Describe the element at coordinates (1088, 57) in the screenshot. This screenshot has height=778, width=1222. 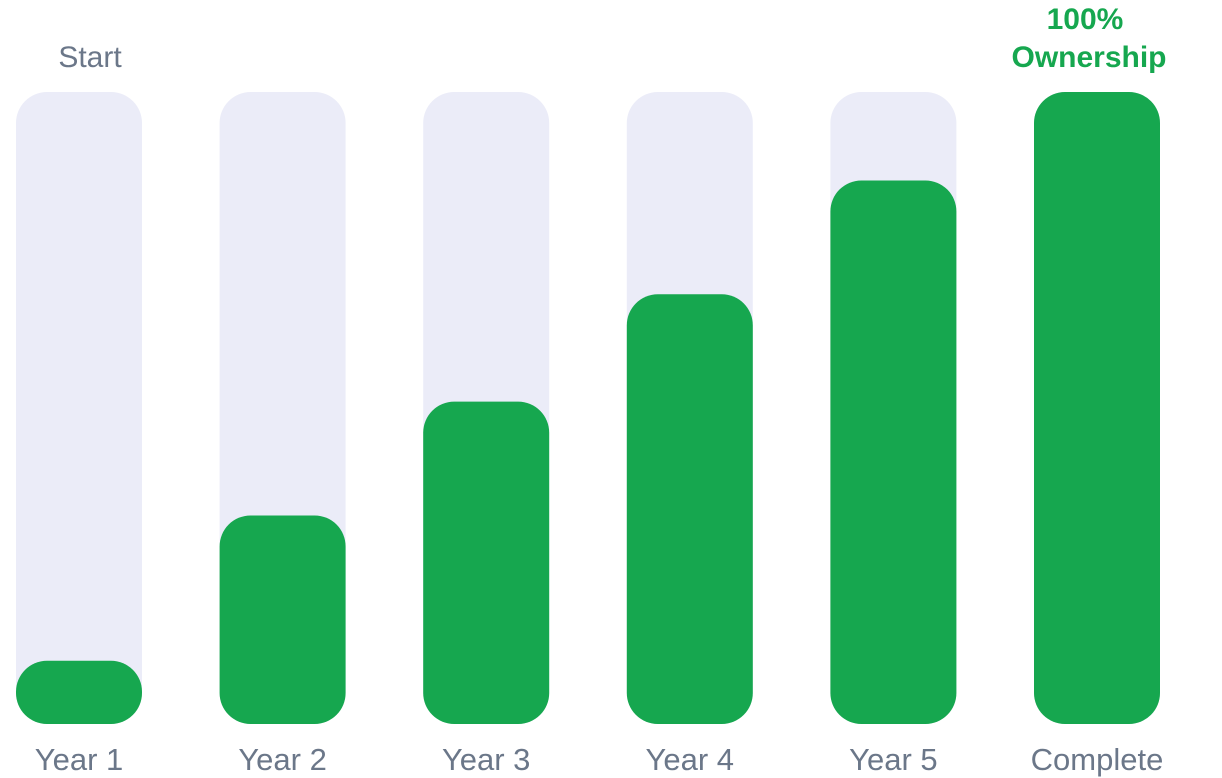
I see `final-label-ownership: Ownership` at that location.